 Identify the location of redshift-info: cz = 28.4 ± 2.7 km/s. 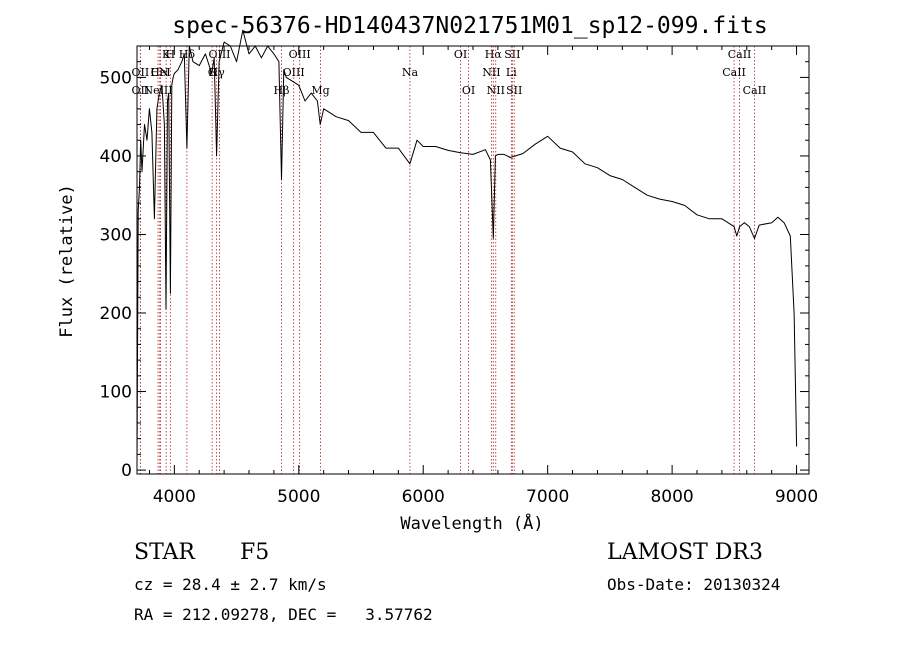
(230, 584).